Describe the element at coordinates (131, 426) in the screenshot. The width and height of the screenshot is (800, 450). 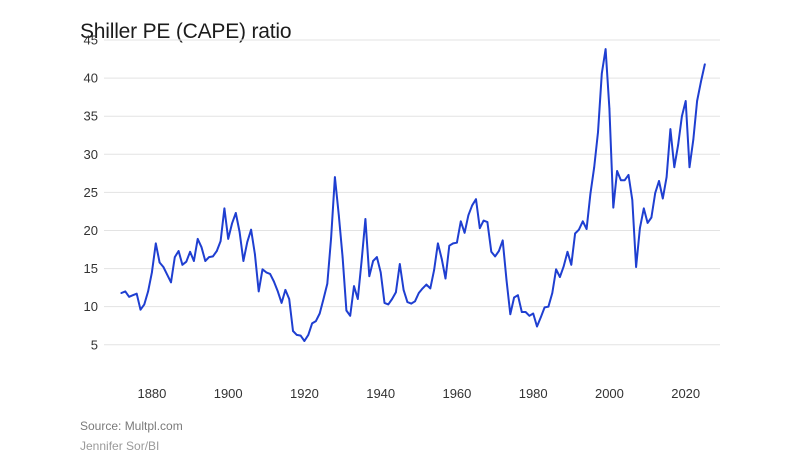
I see `source-note: Source: Multpl.com` at that location.